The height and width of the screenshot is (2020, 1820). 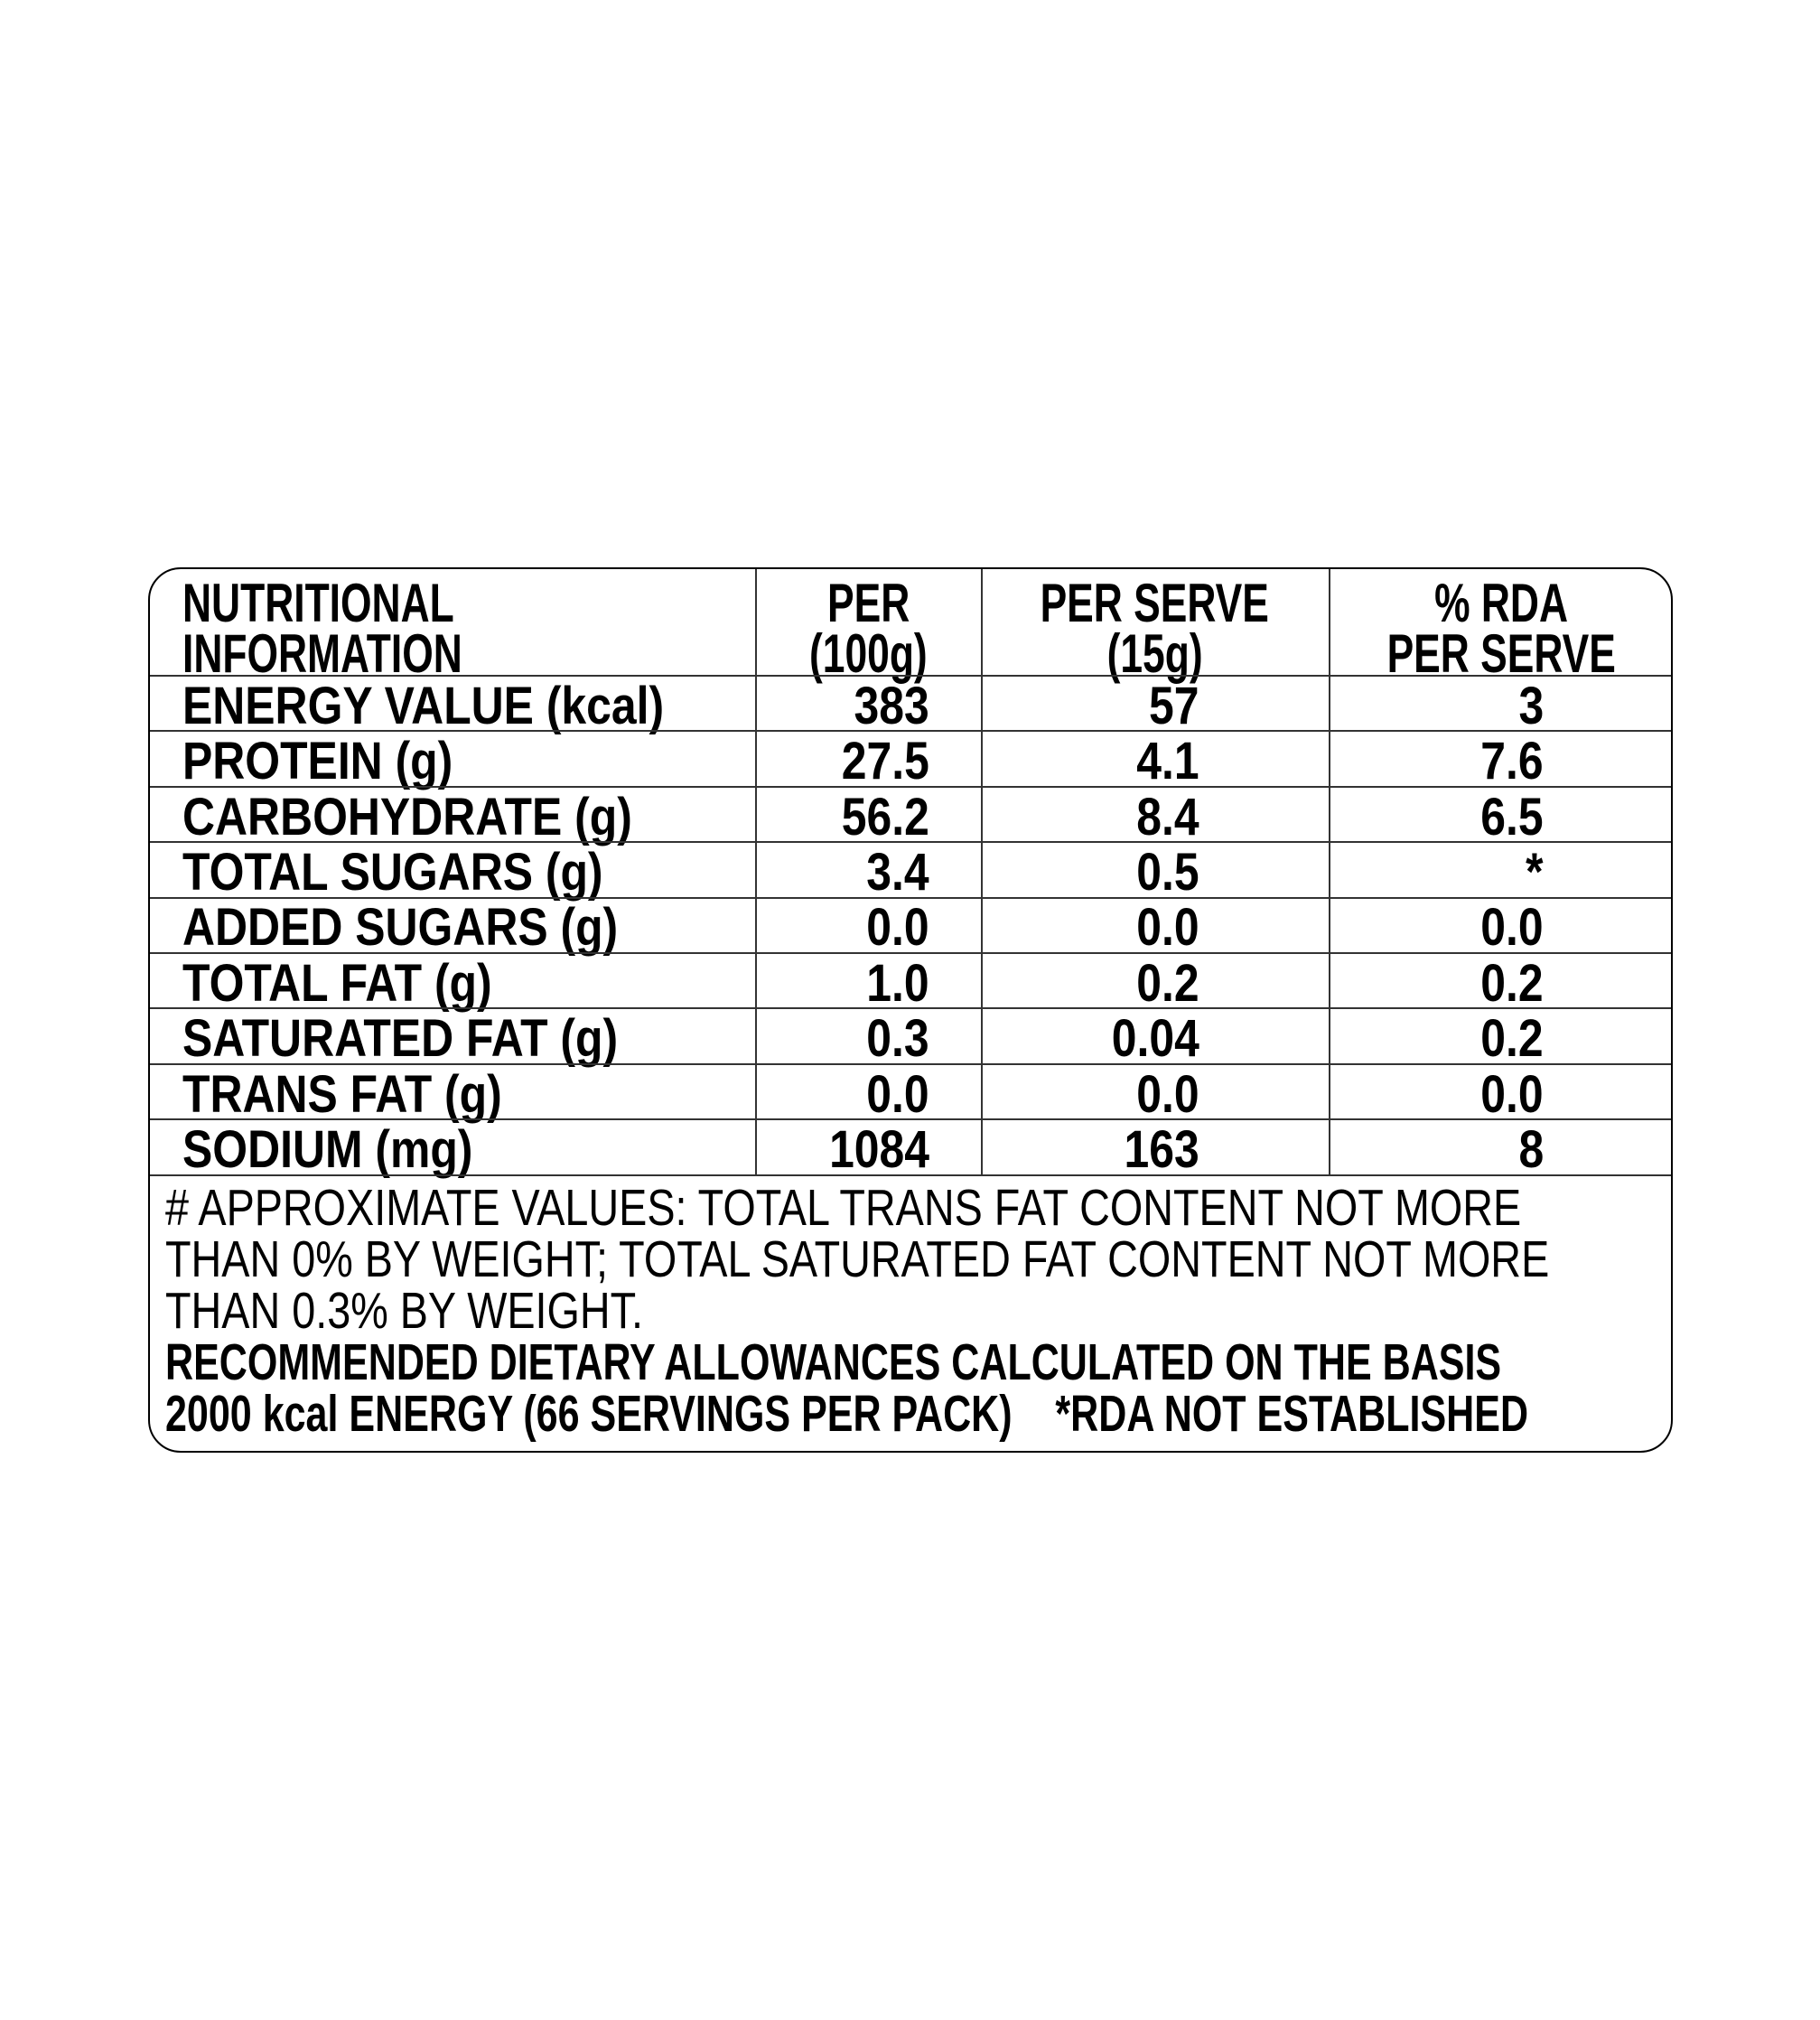 What do you see at coordinates (1531, 1149) in the screenshot?
I see `table-cell-rda: 8` at bounding box center [1531, 1149].